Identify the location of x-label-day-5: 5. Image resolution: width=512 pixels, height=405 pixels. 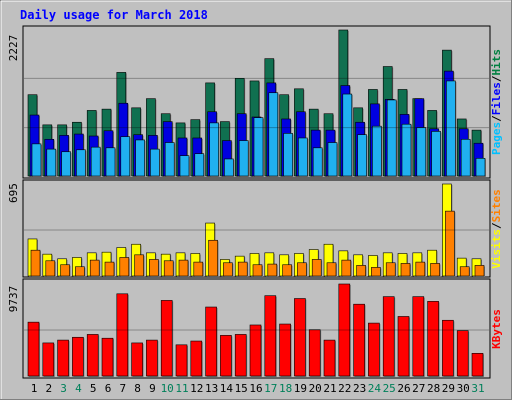
(93, 388).